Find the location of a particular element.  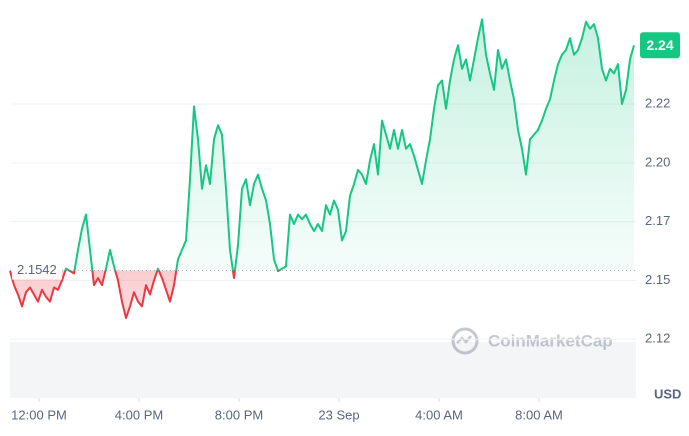

baseline-label: 2.1542 is located at coordinates (37, 269).